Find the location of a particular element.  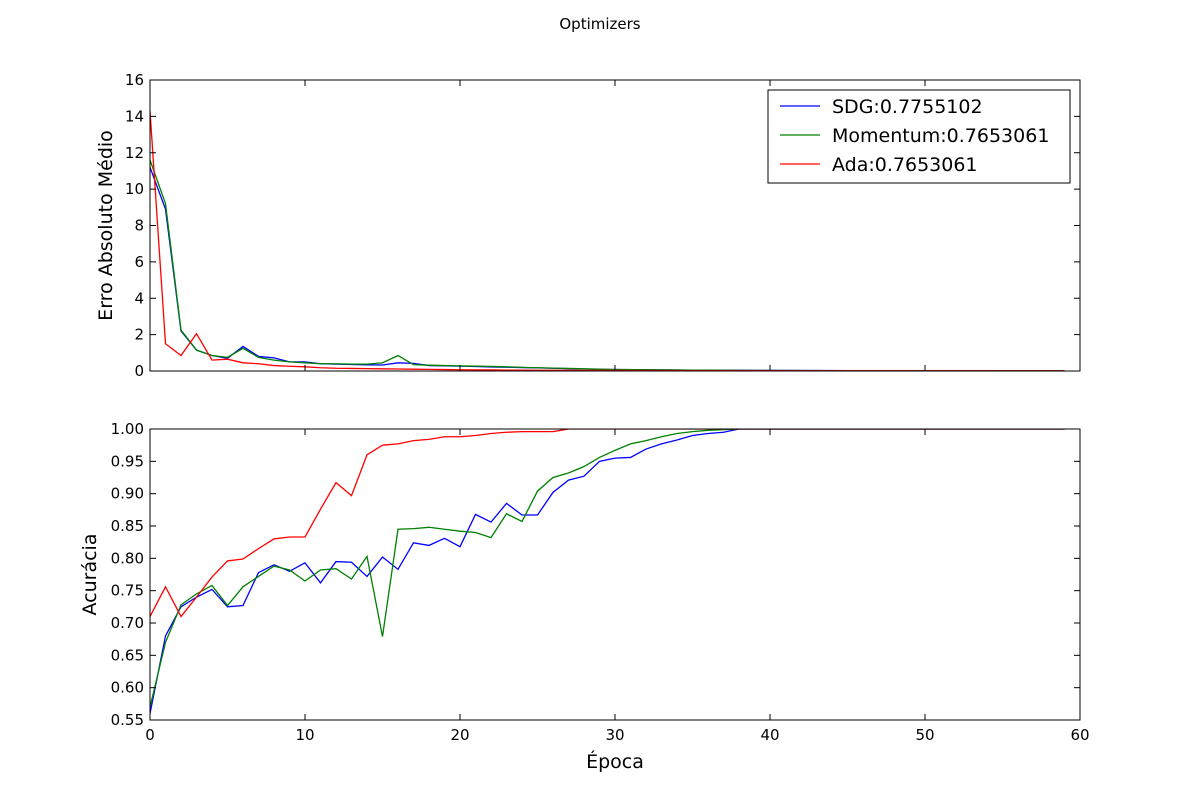

y-tick-label: 0.85 is located at coordinates (127, 526).